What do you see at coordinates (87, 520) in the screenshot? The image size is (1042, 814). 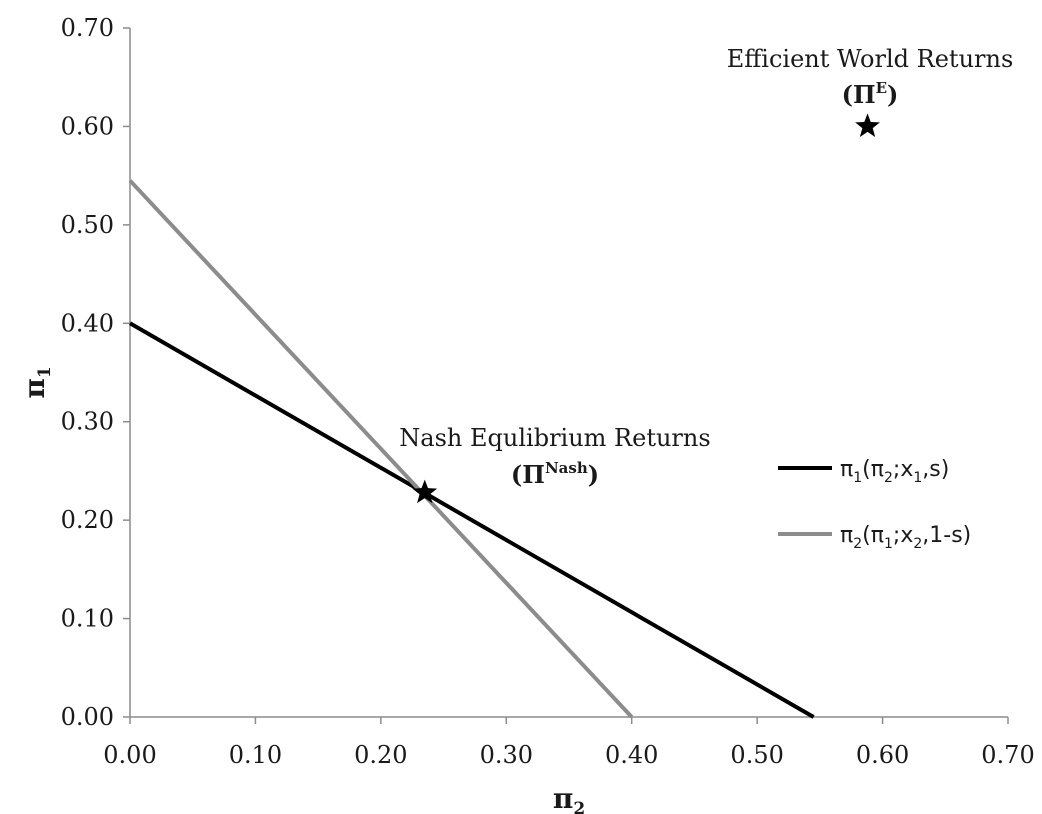 I see `y-tick-label: 0.20` at bounding box center [87, 520].